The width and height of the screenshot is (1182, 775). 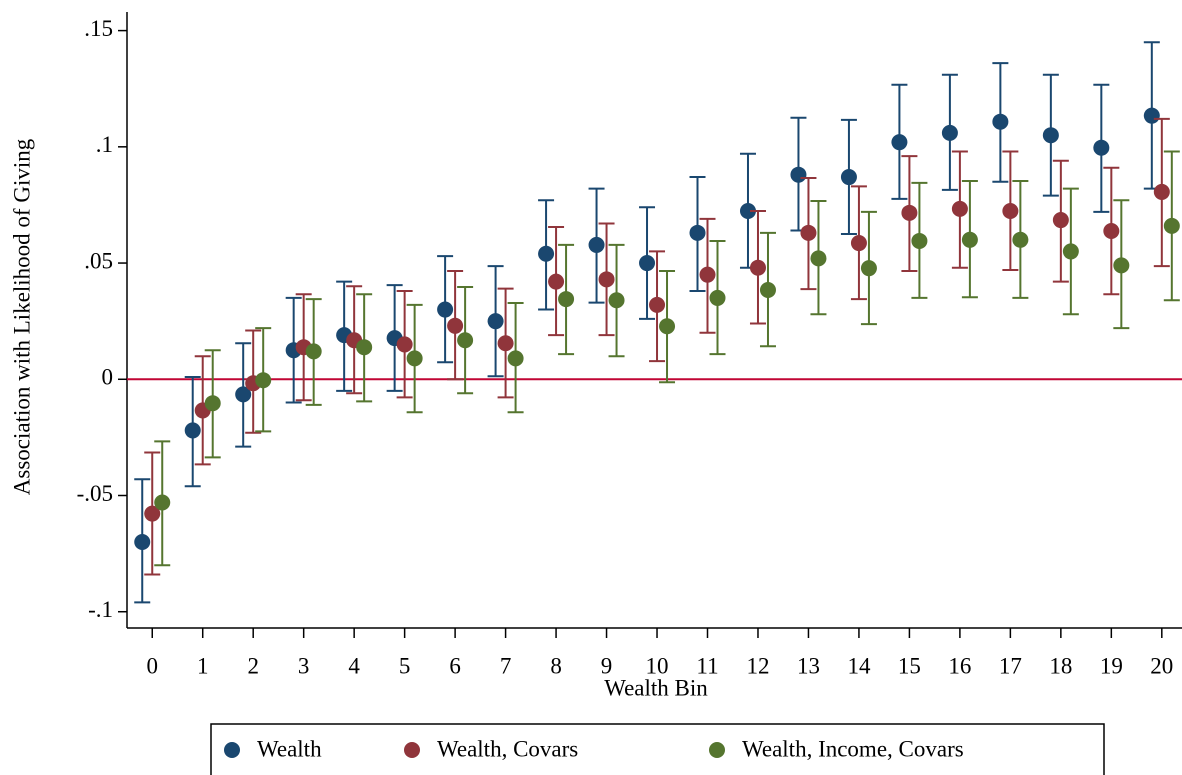 I want to click on legend-label: Wealth, Covars, so click(x=507, y=748).